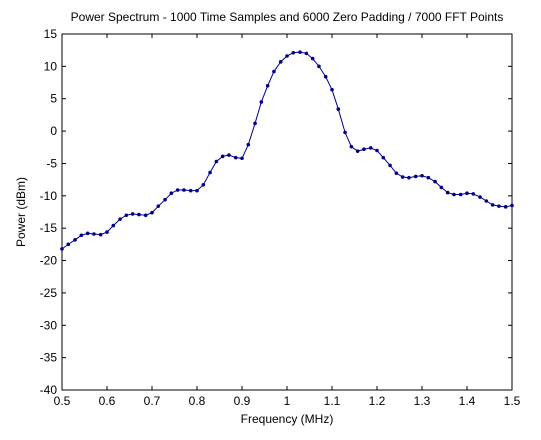  I want to click on x-tick-label: 0.6, so click(107, 401).